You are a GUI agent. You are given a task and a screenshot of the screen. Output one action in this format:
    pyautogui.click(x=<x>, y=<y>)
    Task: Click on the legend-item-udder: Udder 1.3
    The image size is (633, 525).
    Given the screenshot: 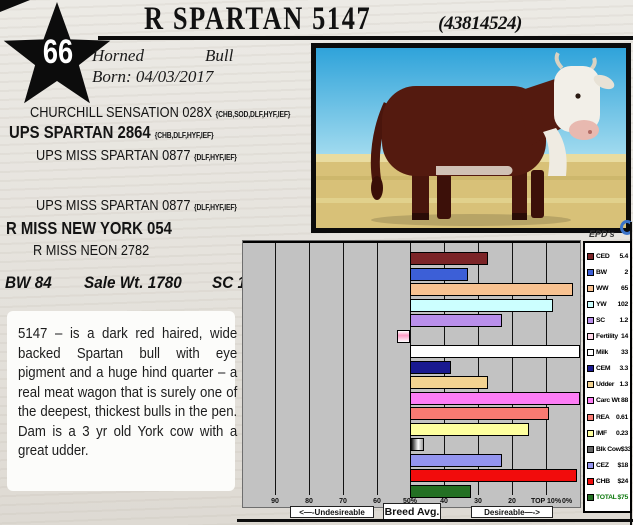 What is the action you would take?
    pyautogui.click(x=607, y=385)
    